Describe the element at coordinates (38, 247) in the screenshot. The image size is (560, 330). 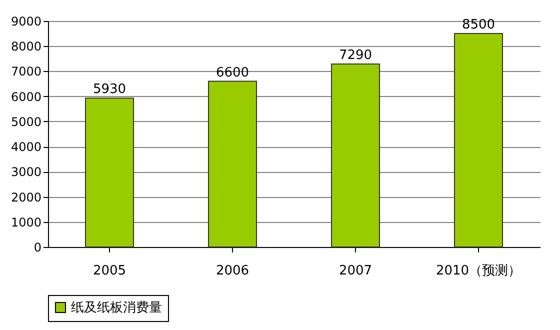
I see `y-tick-label: 0` at that location.